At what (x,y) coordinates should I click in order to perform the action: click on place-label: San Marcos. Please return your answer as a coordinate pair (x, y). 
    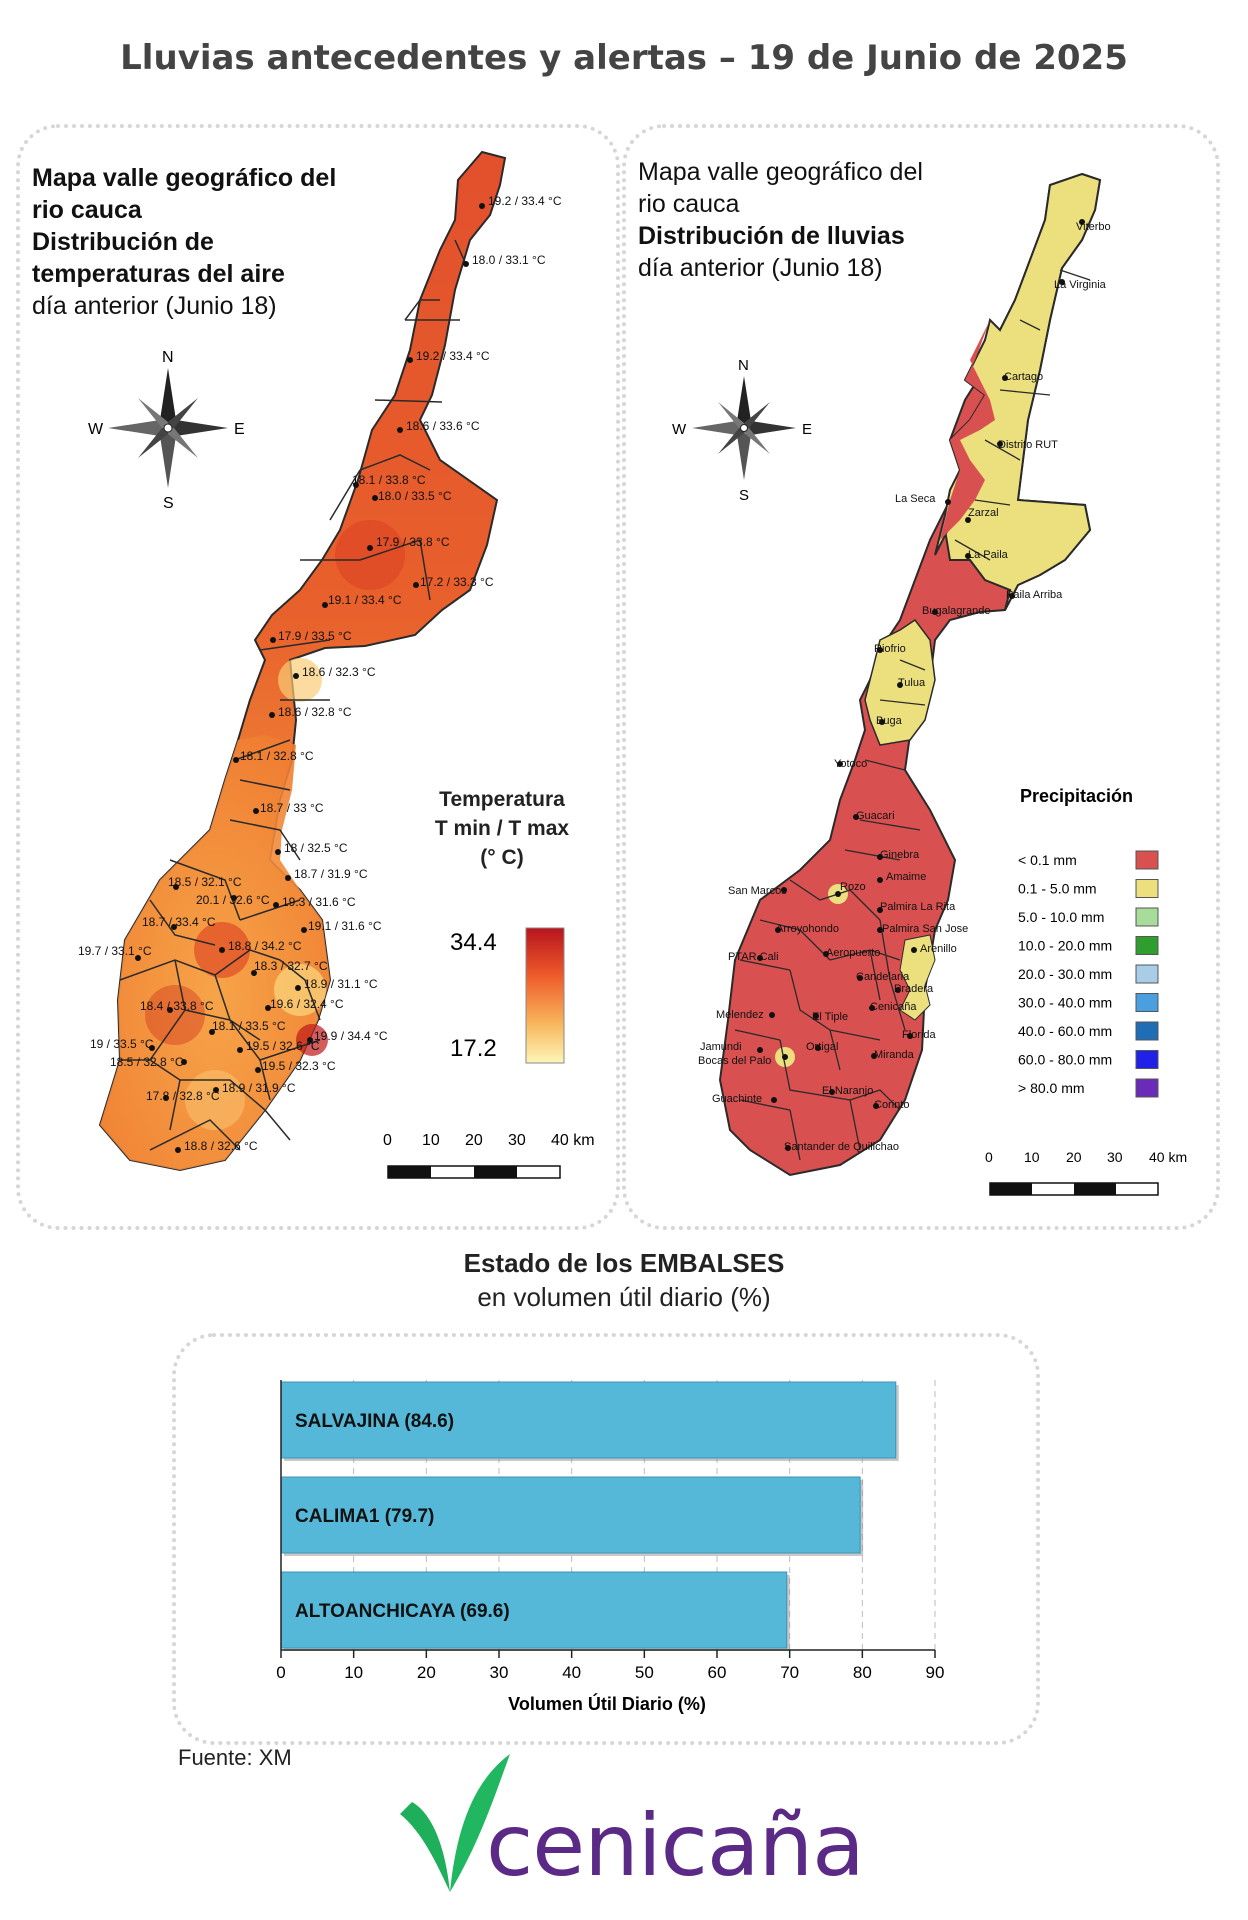
    Looking at the image, I should click on (757, 891).